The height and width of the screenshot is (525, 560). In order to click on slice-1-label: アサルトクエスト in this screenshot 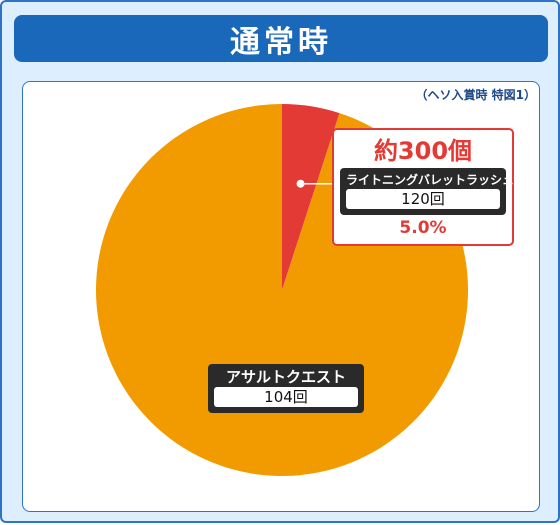, I will do `click(285, 377)`.